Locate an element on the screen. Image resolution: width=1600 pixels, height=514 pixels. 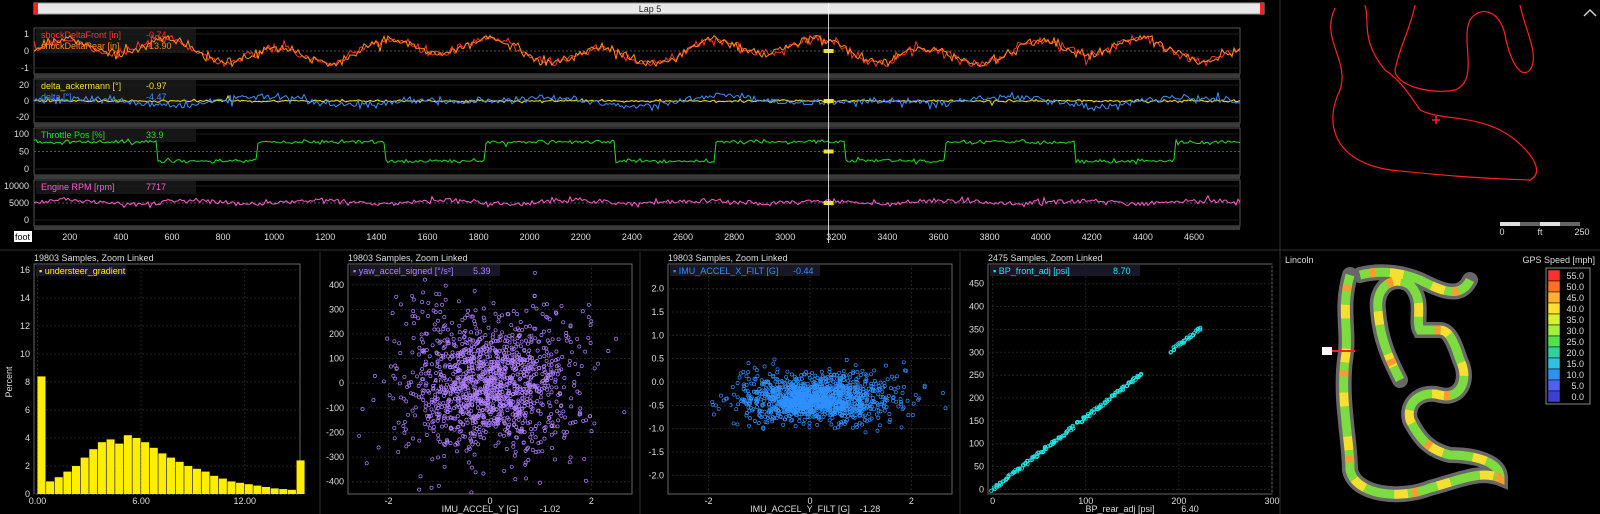
channel-name: Throttle Pos [%] is located at coordinates (73, 135).